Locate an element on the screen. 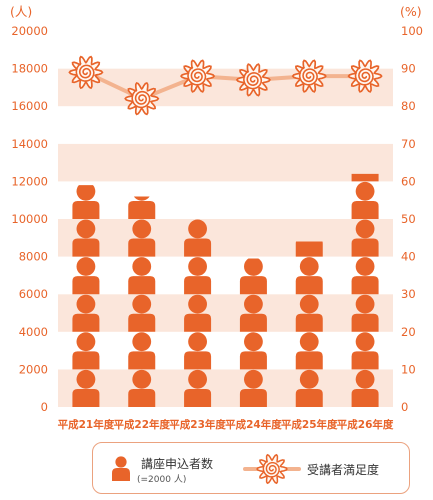  left-tick-label: 6000 is located at coordinates (33, 294).